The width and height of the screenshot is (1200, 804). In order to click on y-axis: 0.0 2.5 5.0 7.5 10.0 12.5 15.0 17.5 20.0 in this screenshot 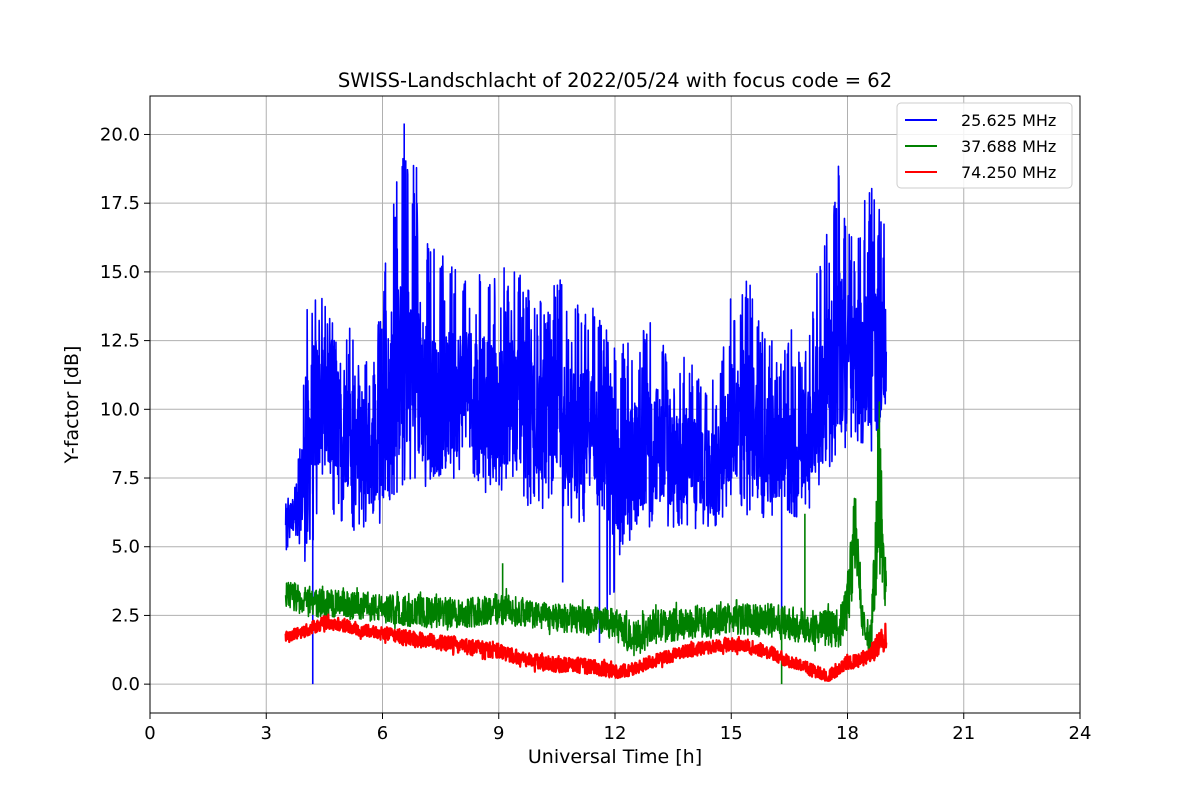, I will do `click(125, 409)`.